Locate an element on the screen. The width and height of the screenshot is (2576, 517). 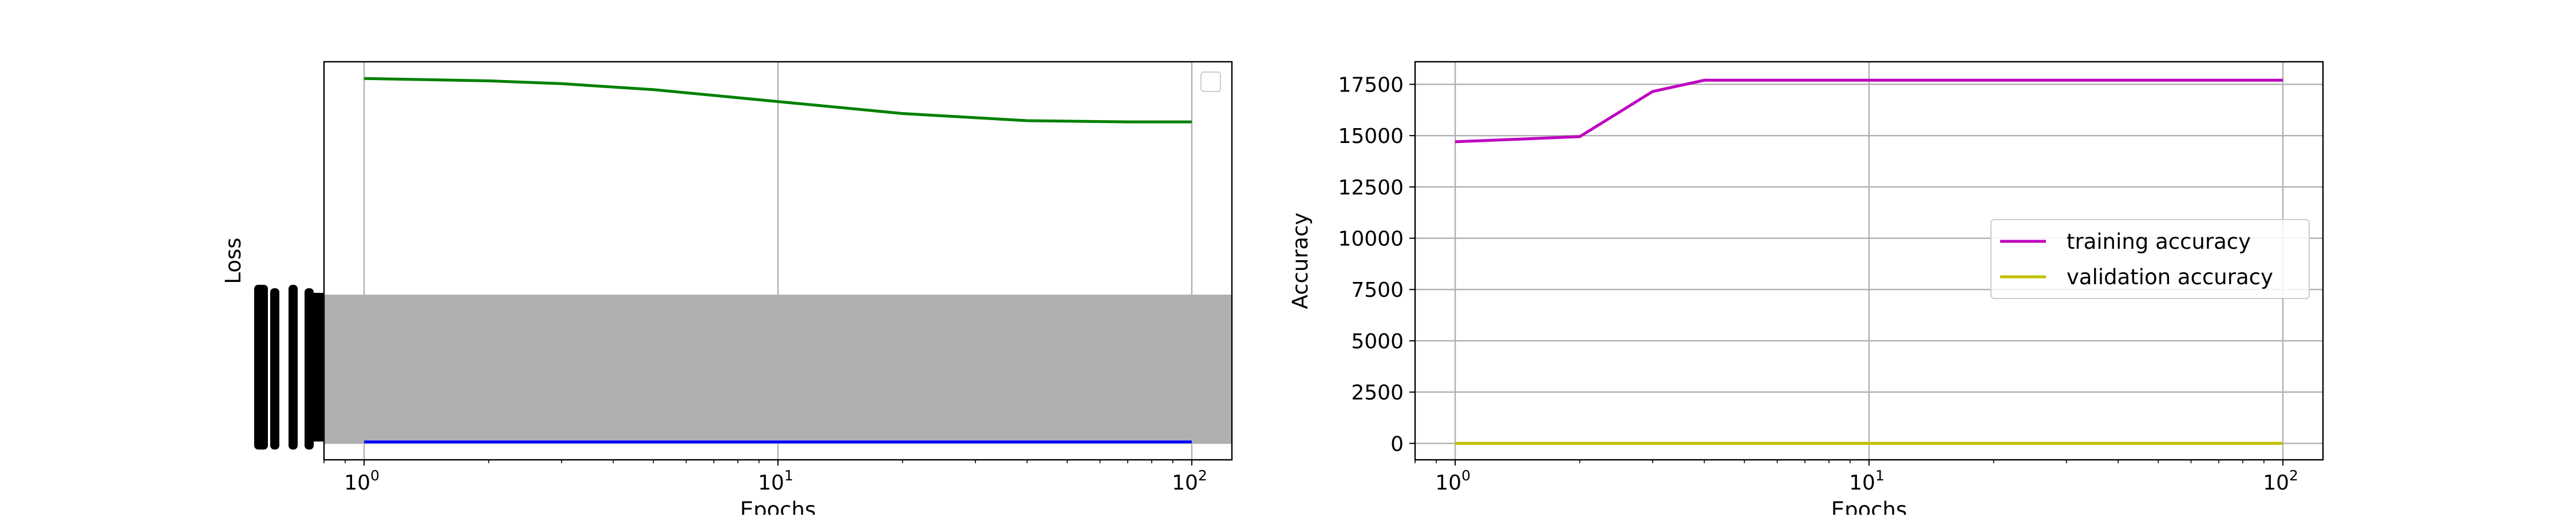
legend-label: validation accuracy is located at coordinates (2170, 277).